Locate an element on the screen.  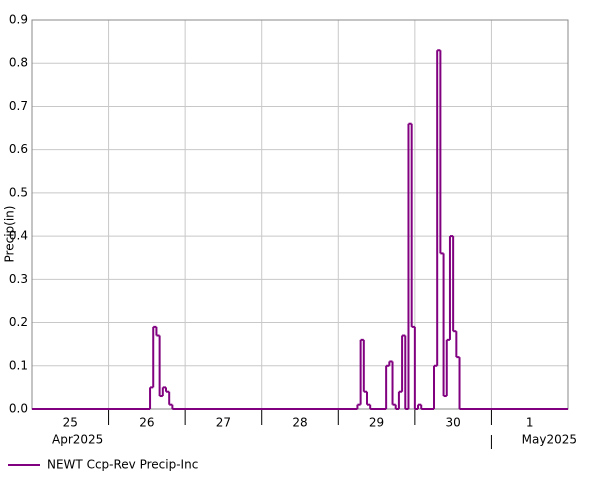
x-tick-label: 27 is located at coordinates (223, 423).